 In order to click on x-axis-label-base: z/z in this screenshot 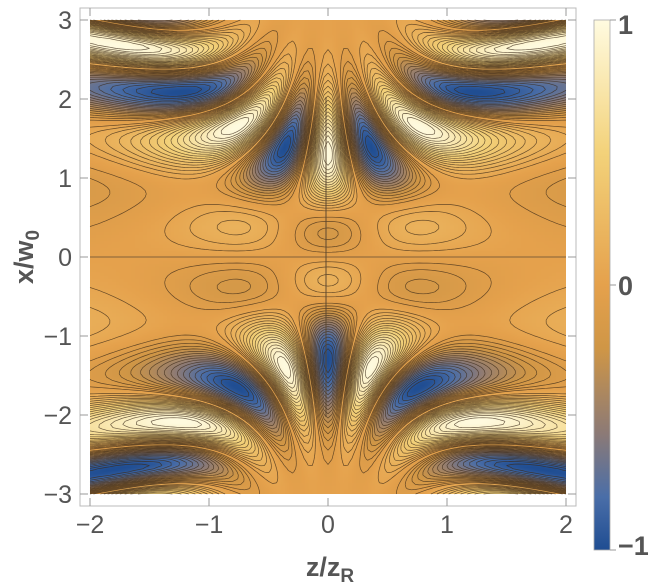, I will do `click(323, 567)`.